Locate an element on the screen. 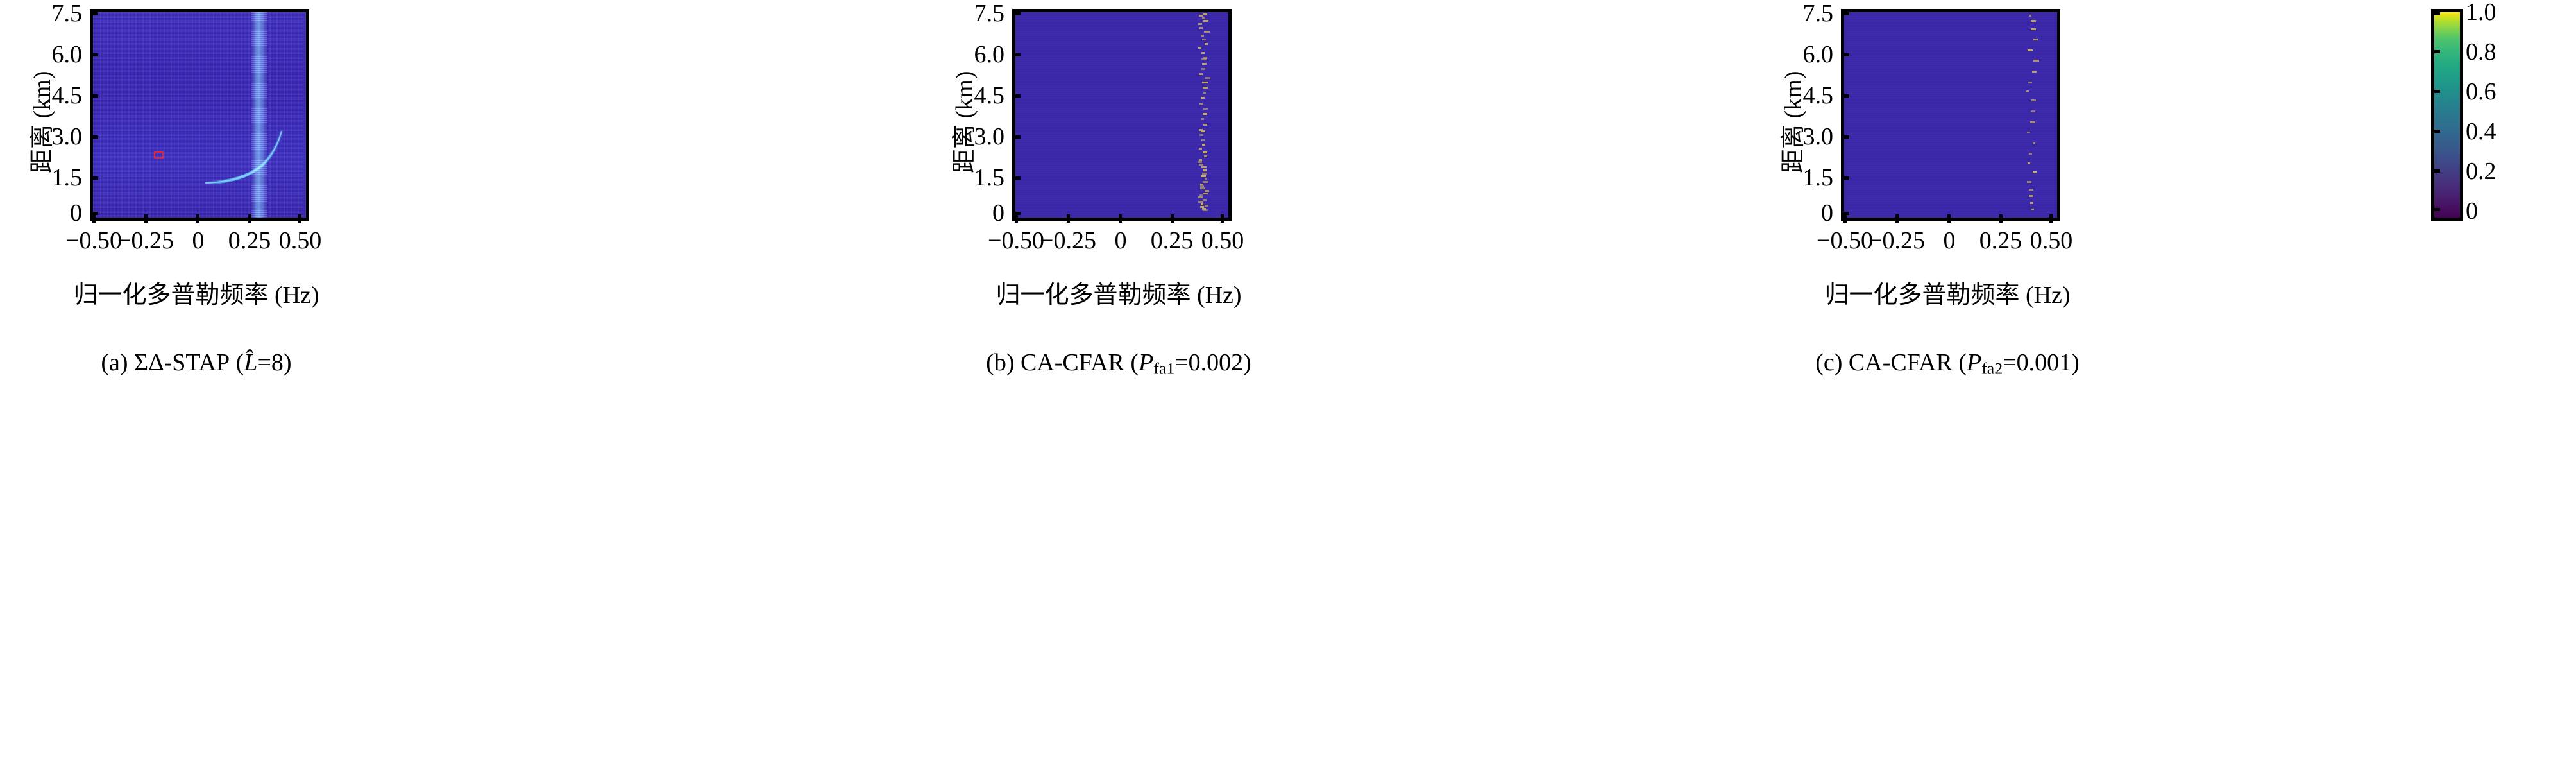  panel-a-ytick-label-1: 6.0 is located at coordinates (67, 54).